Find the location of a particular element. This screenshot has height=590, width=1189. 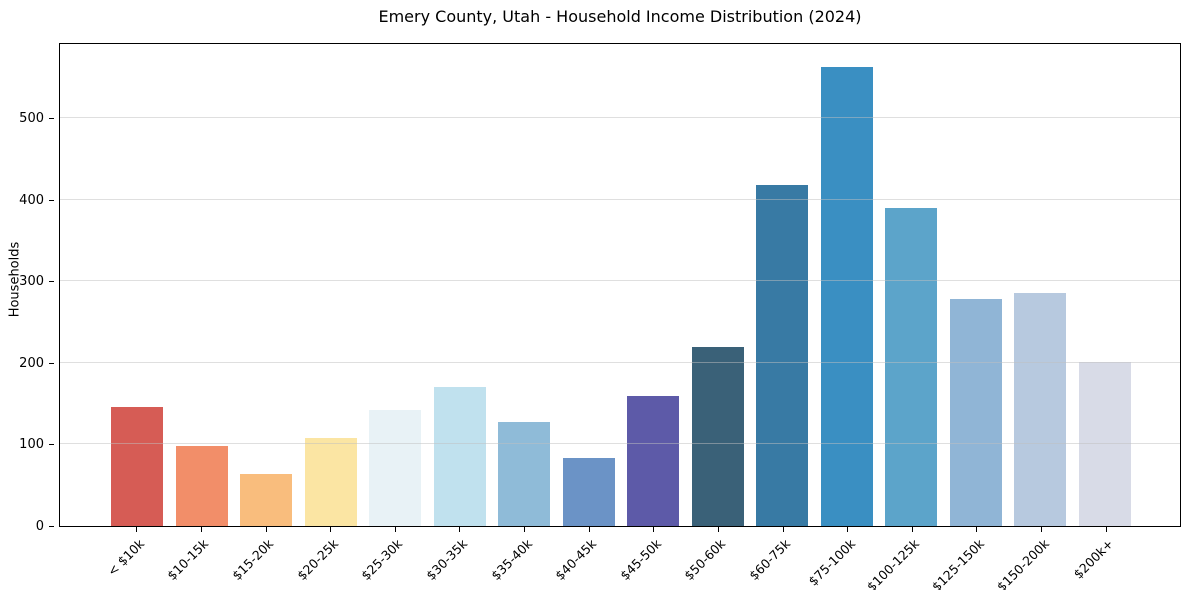

y-tick-label: 200 is located at coordinates (31, 363).